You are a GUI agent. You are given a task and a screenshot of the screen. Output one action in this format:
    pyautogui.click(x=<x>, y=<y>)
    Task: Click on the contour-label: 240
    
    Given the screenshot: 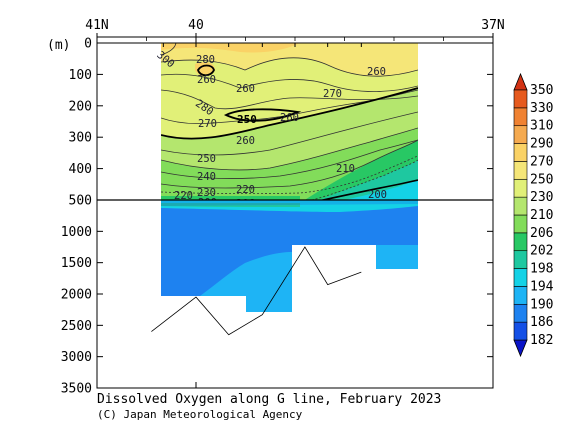 What is the action you would take?
    pyautogui.click(x=206, y=177)
    